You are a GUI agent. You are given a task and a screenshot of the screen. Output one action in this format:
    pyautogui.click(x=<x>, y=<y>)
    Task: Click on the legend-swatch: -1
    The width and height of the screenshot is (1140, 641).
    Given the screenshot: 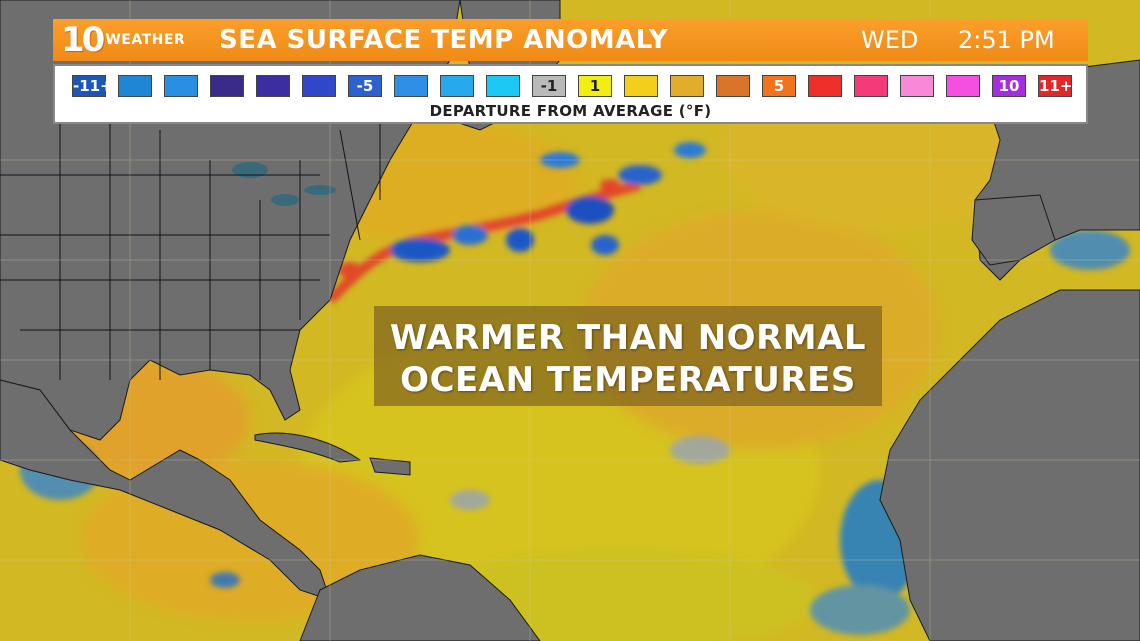 What is the action you would take?
    pyautogui.click(x=549, y=86)
    